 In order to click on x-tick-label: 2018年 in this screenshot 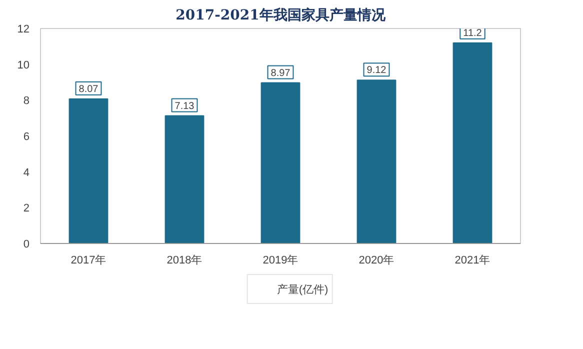, I will do `click(184, 260)`.